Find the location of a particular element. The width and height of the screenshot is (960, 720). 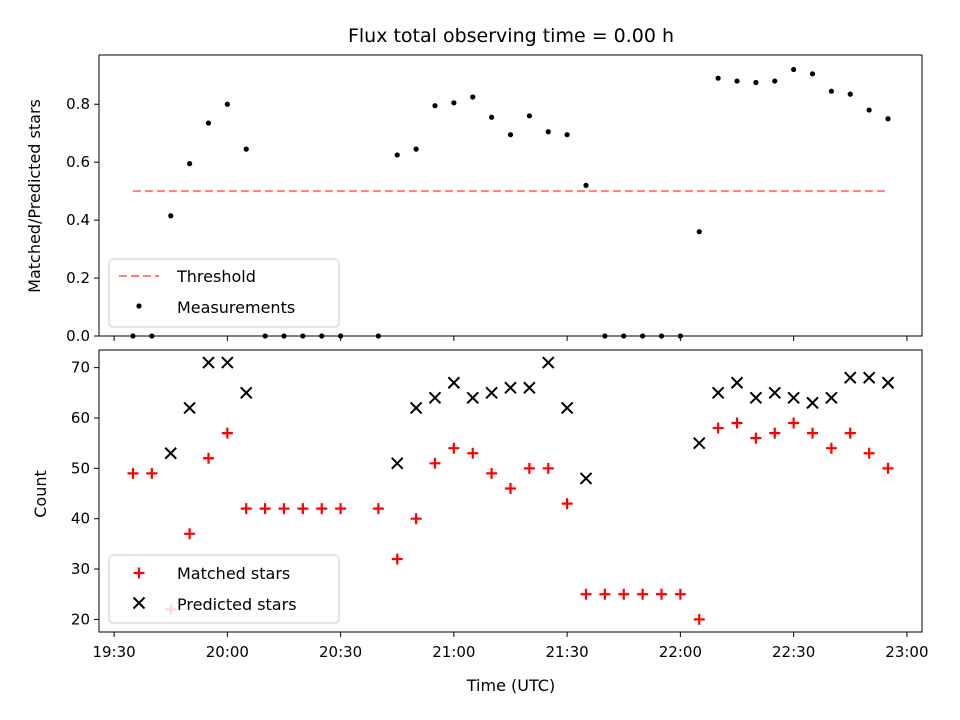

bottom-x-tick-label: 22:30 is located at coordinates (793, 652).